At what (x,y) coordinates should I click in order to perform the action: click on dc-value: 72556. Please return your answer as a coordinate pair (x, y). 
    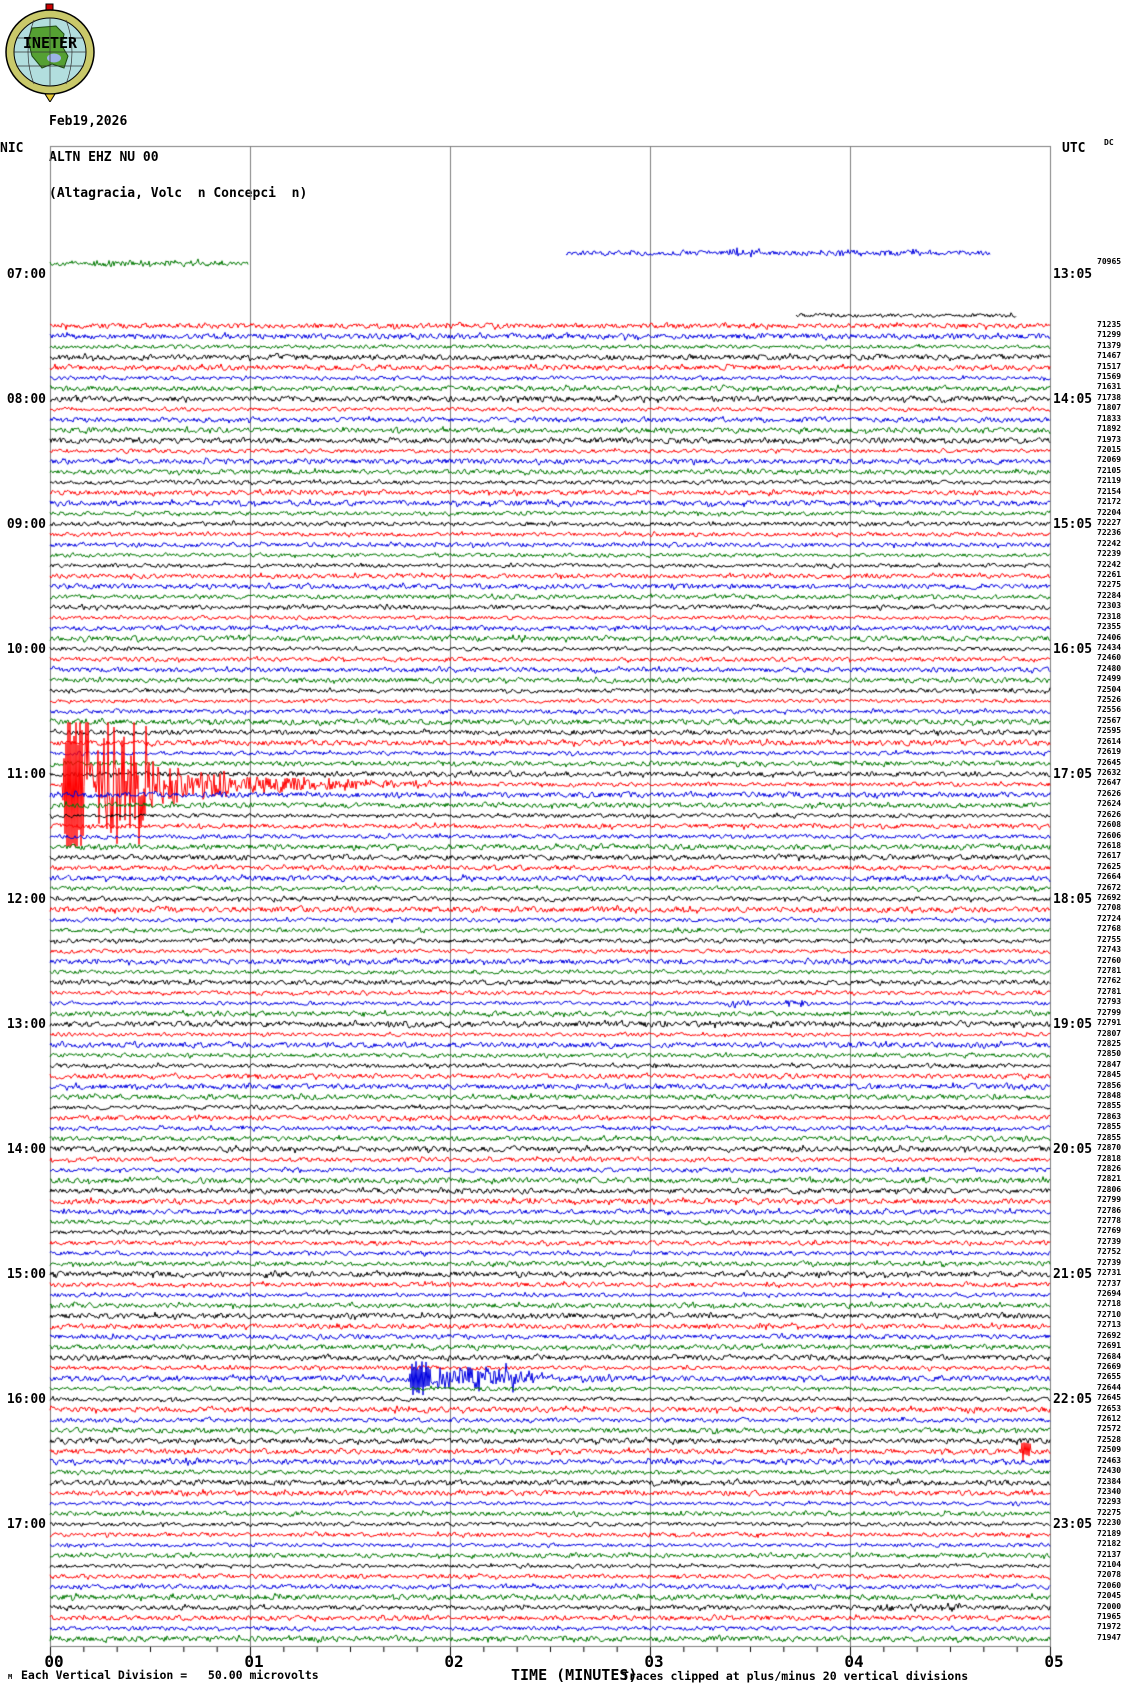
    Looking at the image, I should click on (1109, 710).